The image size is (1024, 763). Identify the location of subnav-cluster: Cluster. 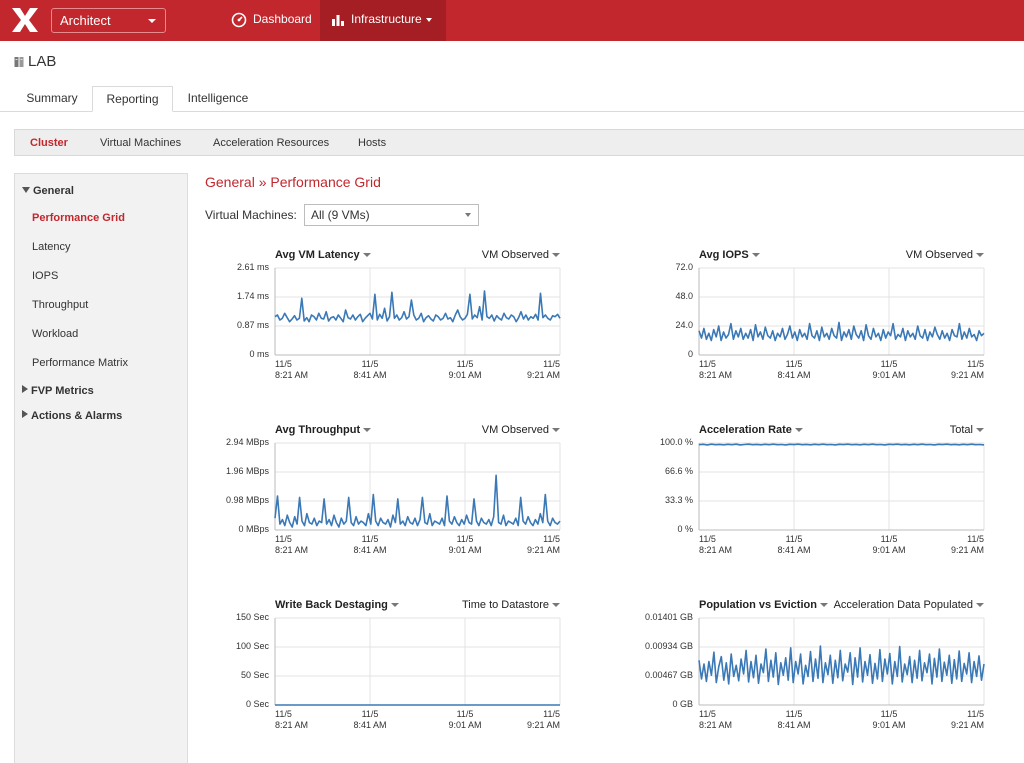
(49, 143).